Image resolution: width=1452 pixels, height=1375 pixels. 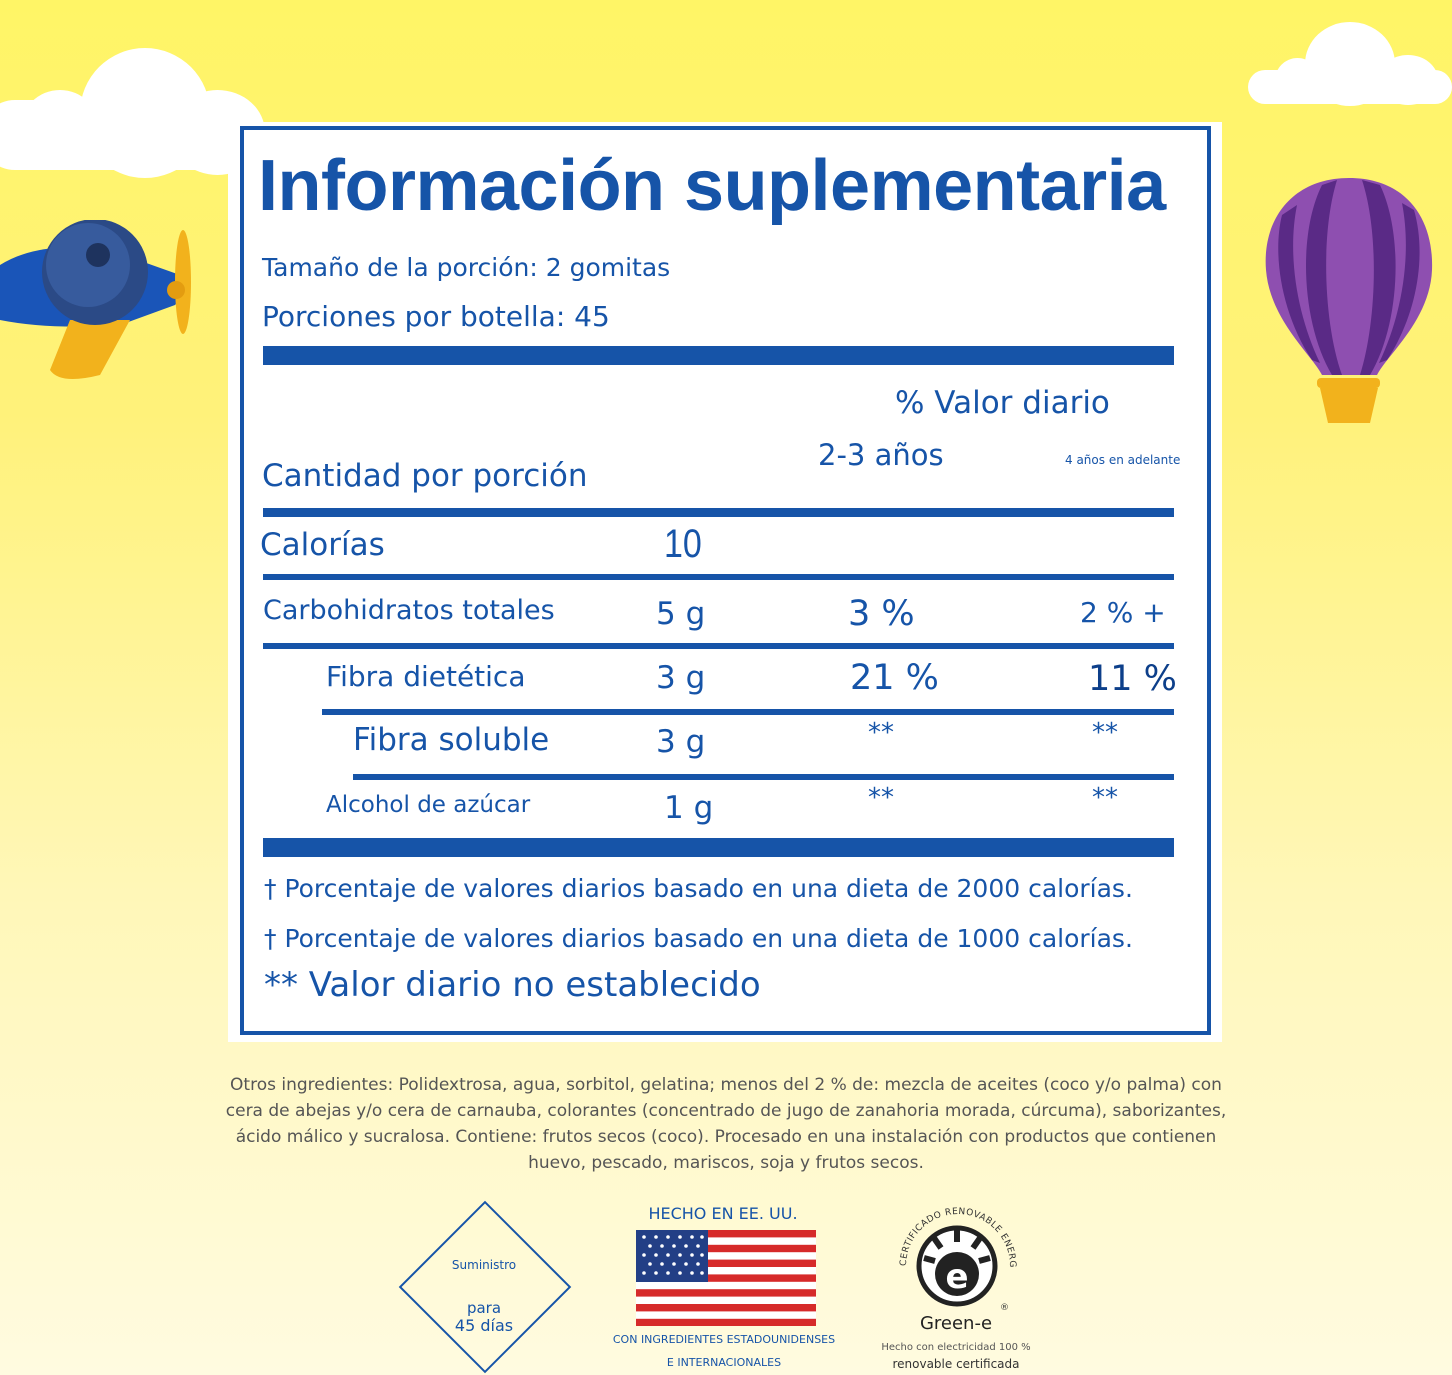 What do you see at coordinates (956, 1347) in the screenshot?
I see `green-e-line-1: Hecho con electricidad 100 %` at bounding box center [956, 1347].